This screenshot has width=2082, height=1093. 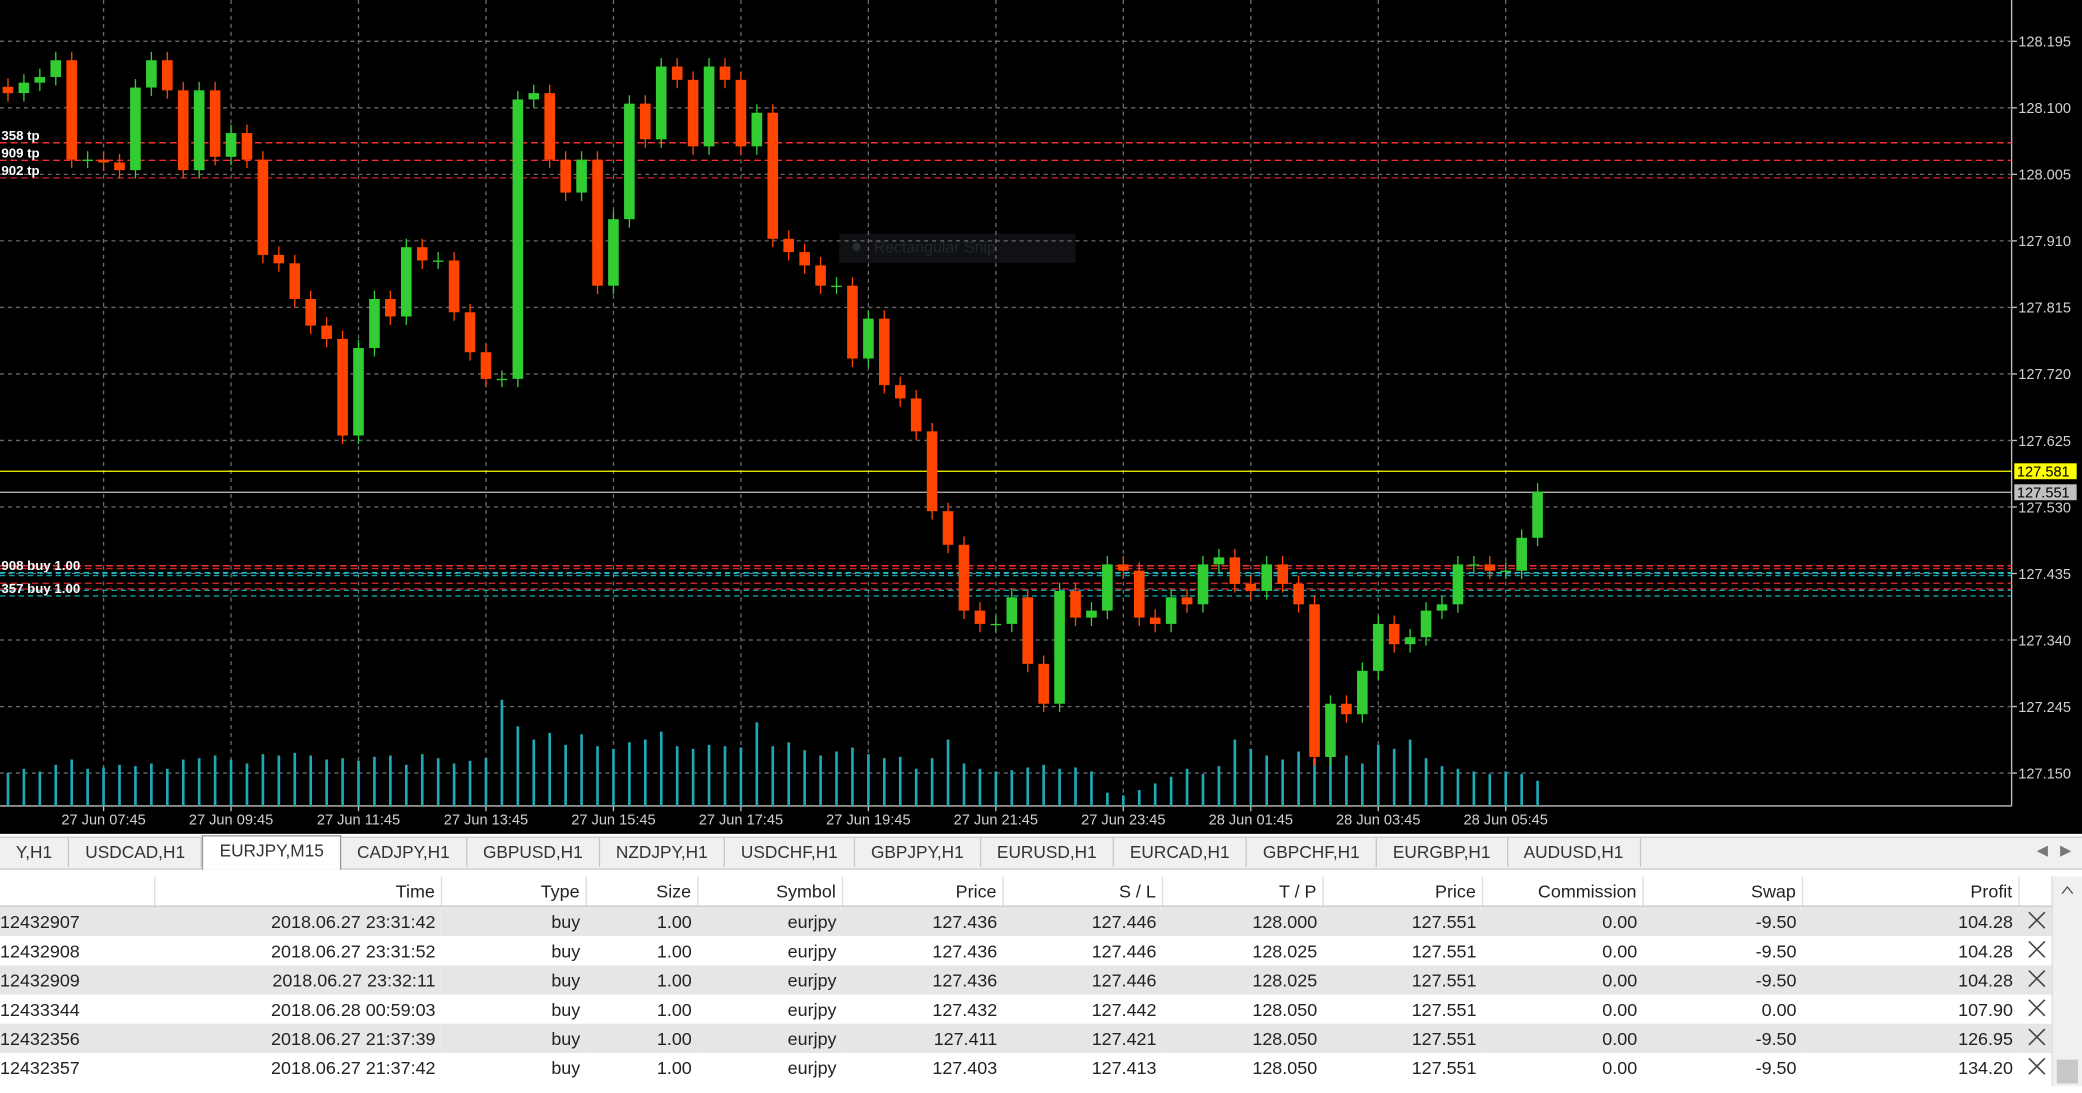 I want to click on cell: 126.95, so click(x=1910, y=1038).